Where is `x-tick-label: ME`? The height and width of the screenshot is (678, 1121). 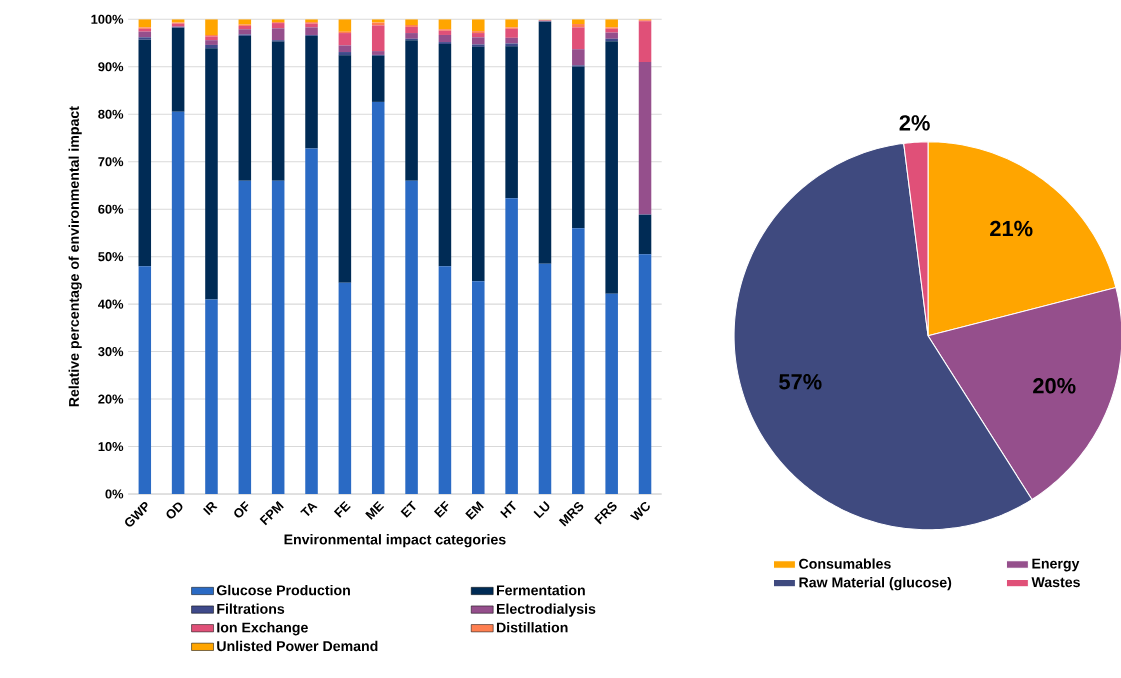 x-tick-label: ME is located at coordinates (375, 510).